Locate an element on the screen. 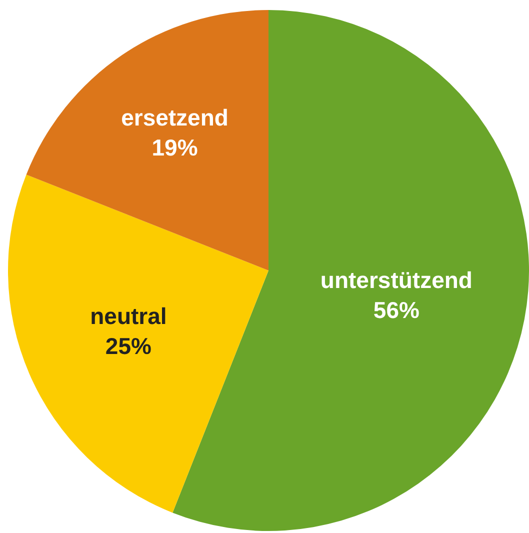  slice-label: ersetzend is located at coordinates (174, 117).